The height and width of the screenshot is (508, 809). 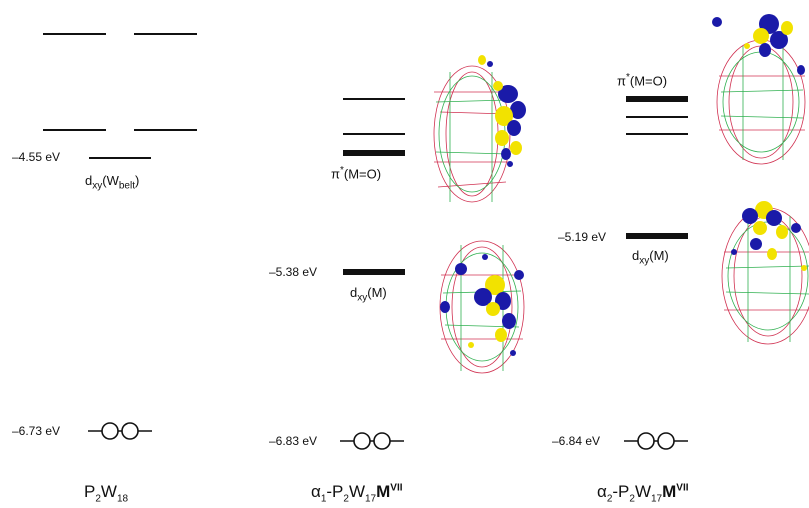 I want to click on orbital-label-wbelt: dxy(Wbelt), so click(x=112, y=182).